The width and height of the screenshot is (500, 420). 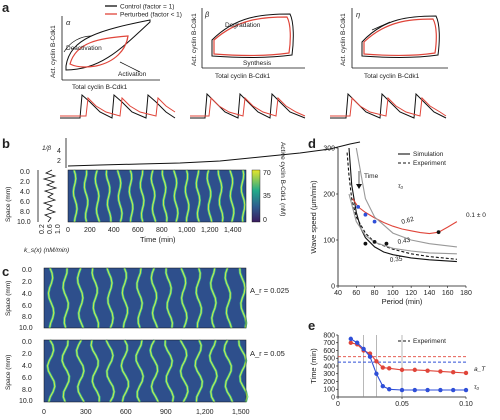 What do you see at coordinates (25, 212) in the screenshot?
I see `b-ytick-8: 8.0` at bounding box center [25, 212].